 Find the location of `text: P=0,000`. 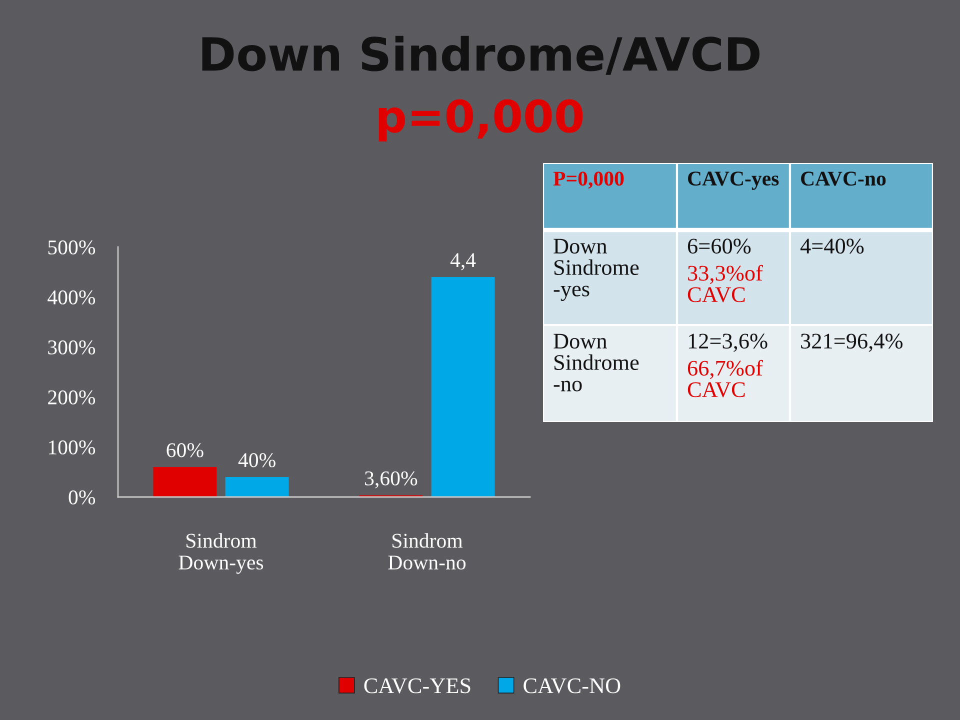

text: P=0,000 is located at coordinates (588, 180).